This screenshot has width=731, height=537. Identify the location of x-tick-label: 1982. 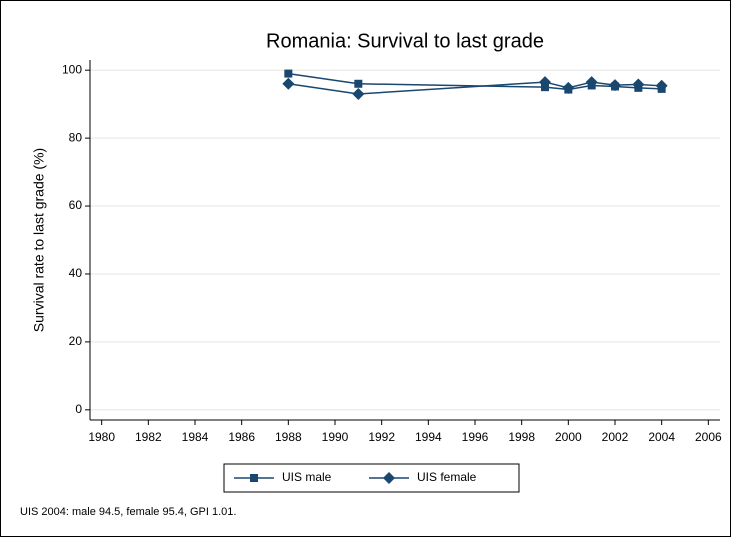
(148, 437).